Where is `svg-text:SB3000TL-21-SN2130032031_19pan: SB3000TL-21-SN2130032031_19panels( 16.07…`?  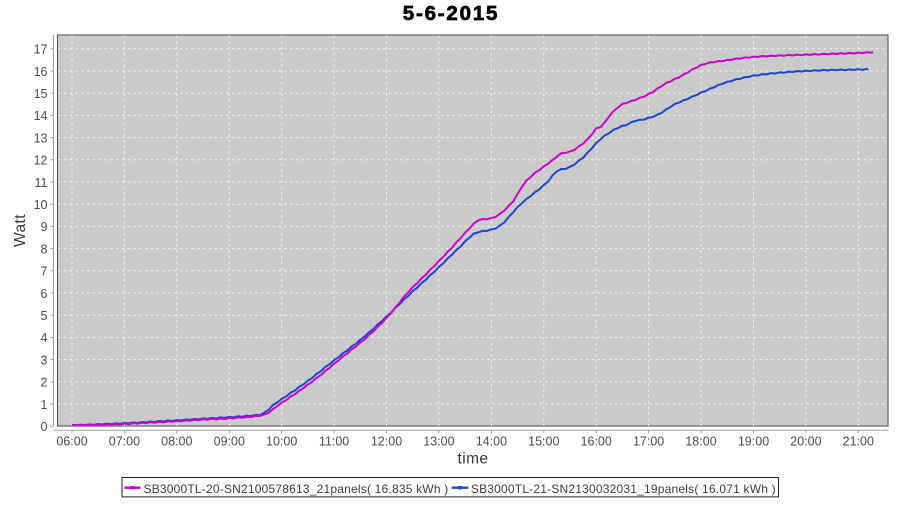 svg-text:SB3000TL-21-SN2130032031_19pan: SB3000TL-21-SN2130032031_19panels( 16.07… is located at coordinates (623, 489).